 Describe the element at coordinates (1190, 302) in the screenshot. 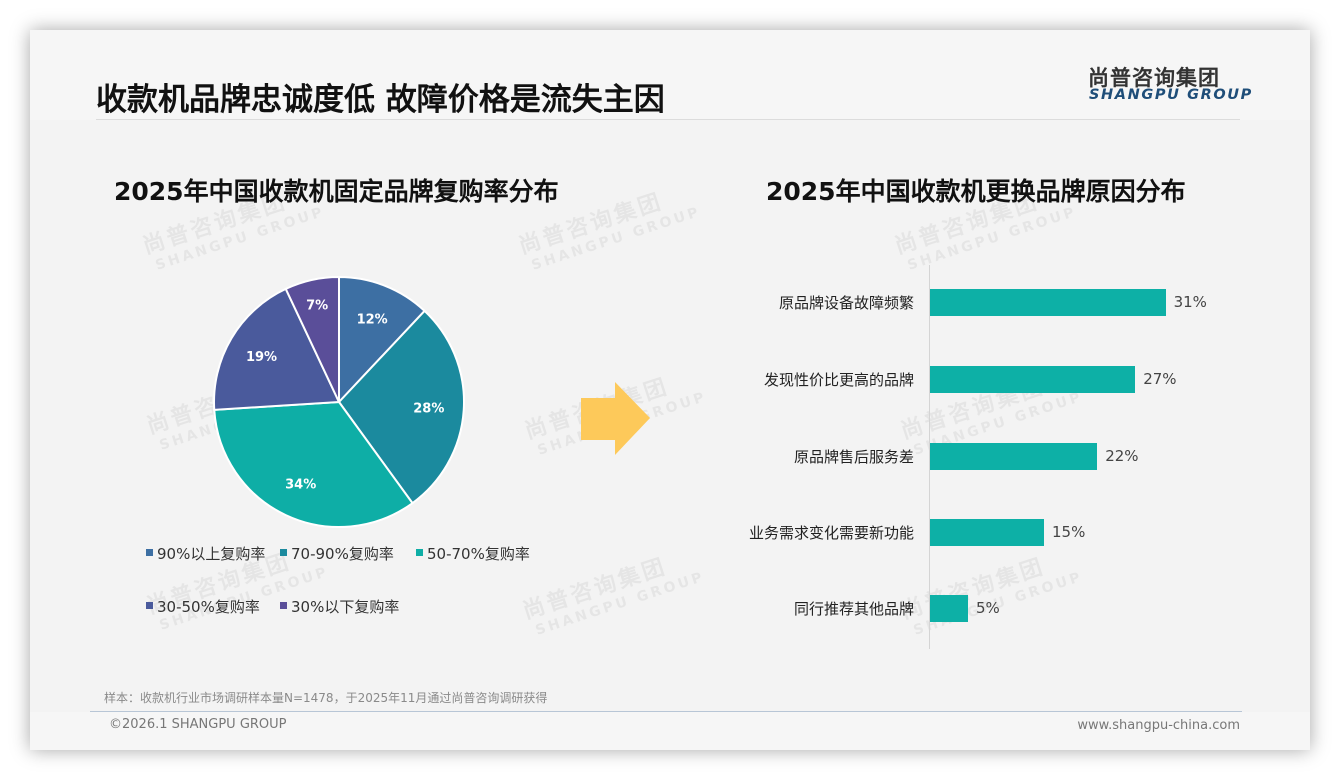

I see `bar-value: 31%` at that location.